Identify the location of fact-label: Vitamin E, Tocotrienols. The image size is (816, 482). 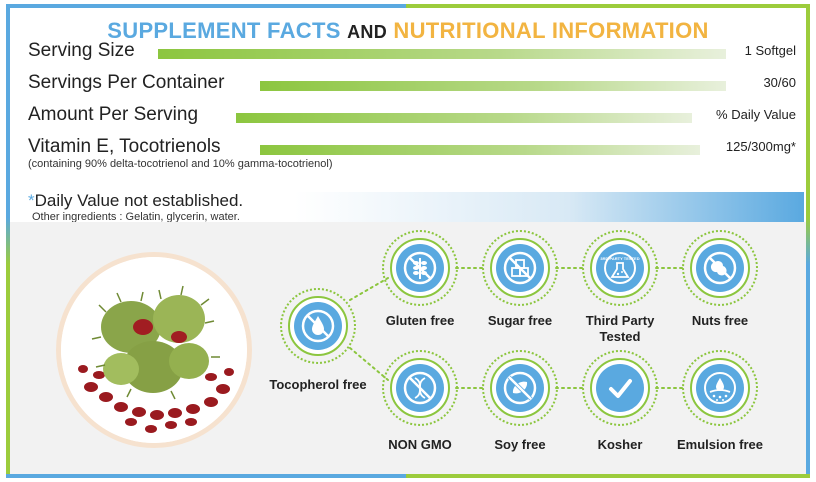
(124, 146).